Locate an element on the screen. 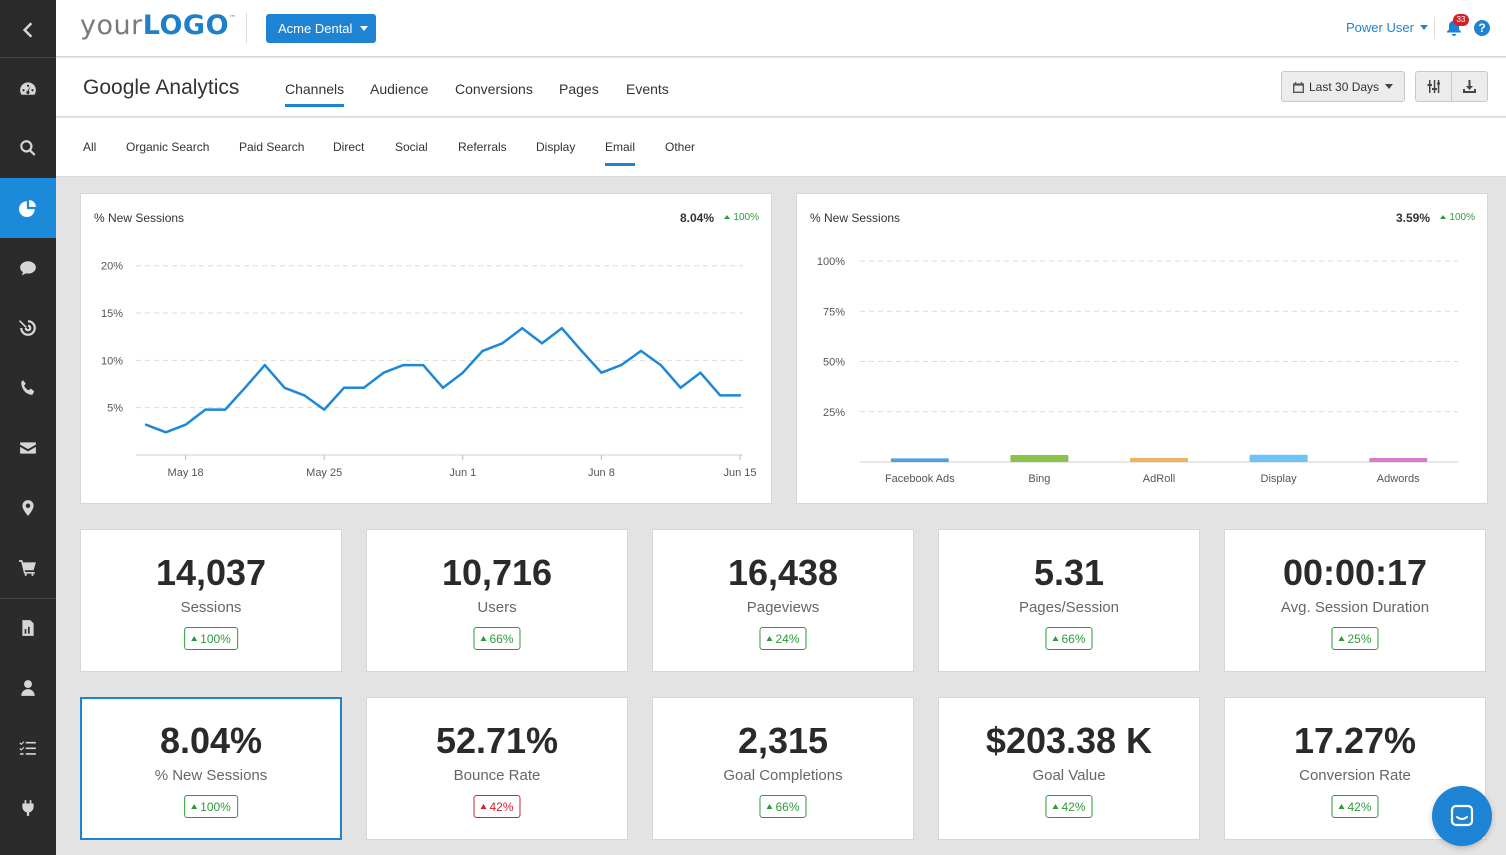 The height and width of the screenshot is (855, 1506). metric-delta-badge: 66% is located at coordinates (497, 638).